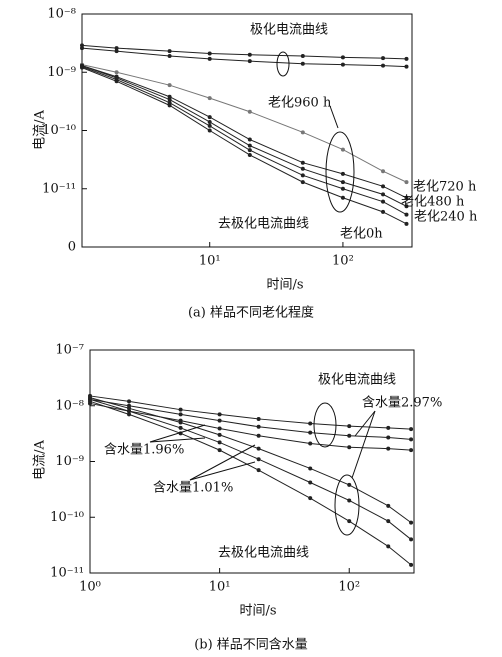 The image size is (502, 657). What do you see at coordinates (251, 313) in the screenshot?
I see `chart-caption: (a) 样品不同老化程度` at bounding box center [251, 313].